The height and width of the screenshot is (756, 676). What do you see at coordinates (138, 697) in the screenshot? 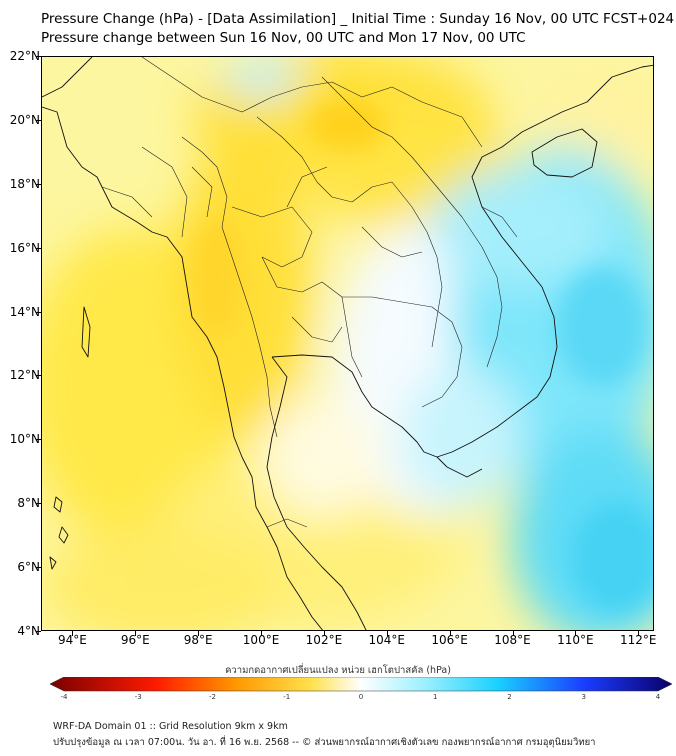
I see `colorbar-tick-label: -3` at bounding box center [138, 697].